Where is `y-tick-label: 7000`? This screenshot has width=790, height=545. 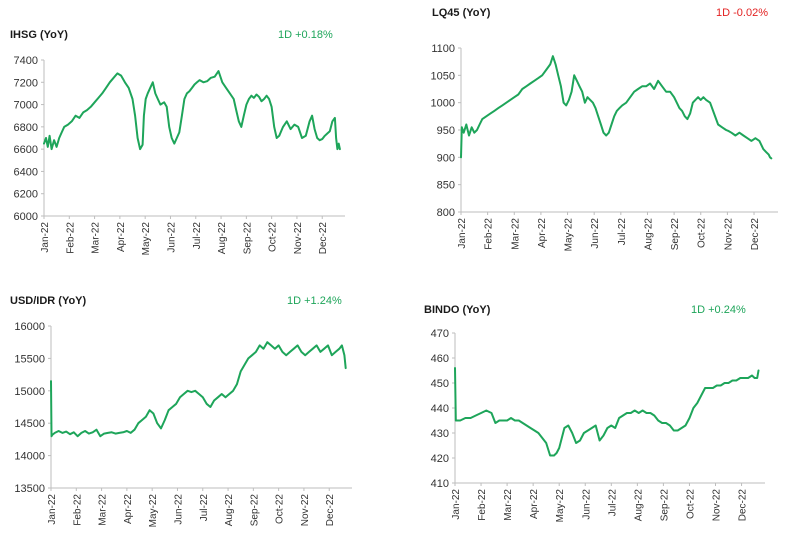 y-tick-label: 7000 is located at coordinates (26, 106).